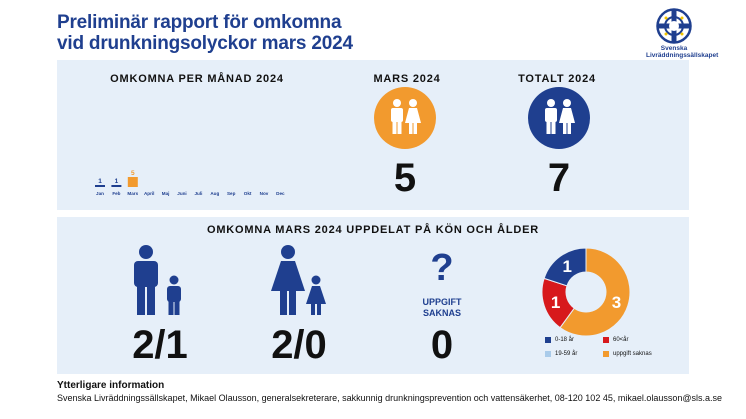 Image resolution: width=746 pixels, height=419 pixels. Describe the element at coordinates (682, 55) in the screenshot. I see `logo-line-2: Livräddningssällskapet` at that location.